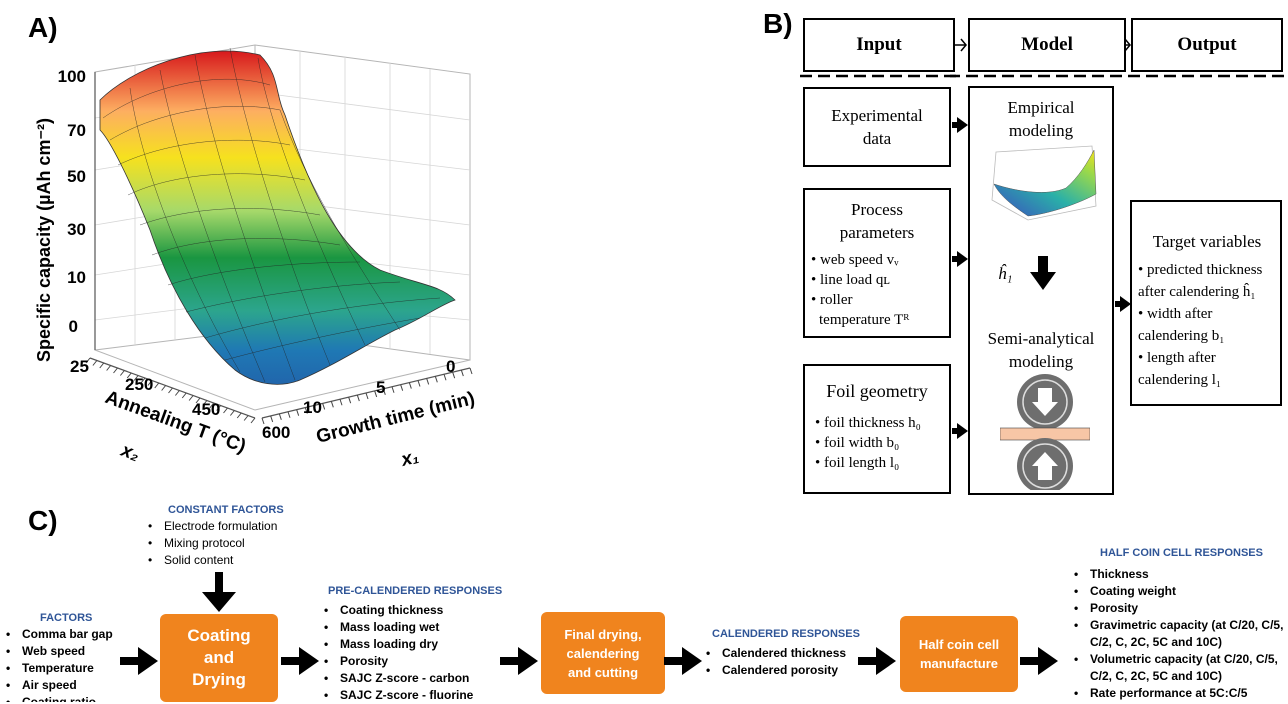  I want to click on factor-item: Temperature, so click(56, 668).